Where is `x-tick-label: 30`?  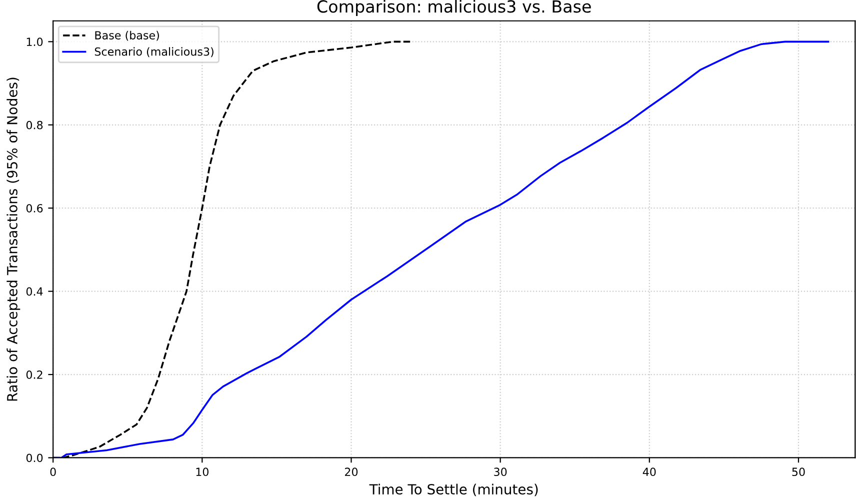 x-tick-label: 30 is located at coordinates (500, 472).